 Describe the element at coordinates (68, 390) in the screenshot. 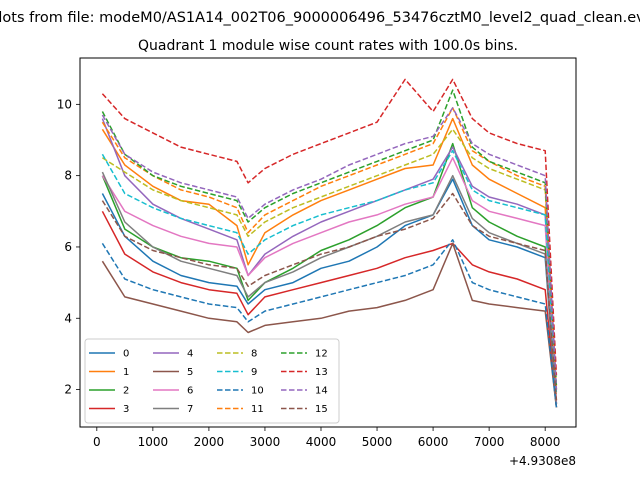

I see `y-tick-label: 2` at that location.